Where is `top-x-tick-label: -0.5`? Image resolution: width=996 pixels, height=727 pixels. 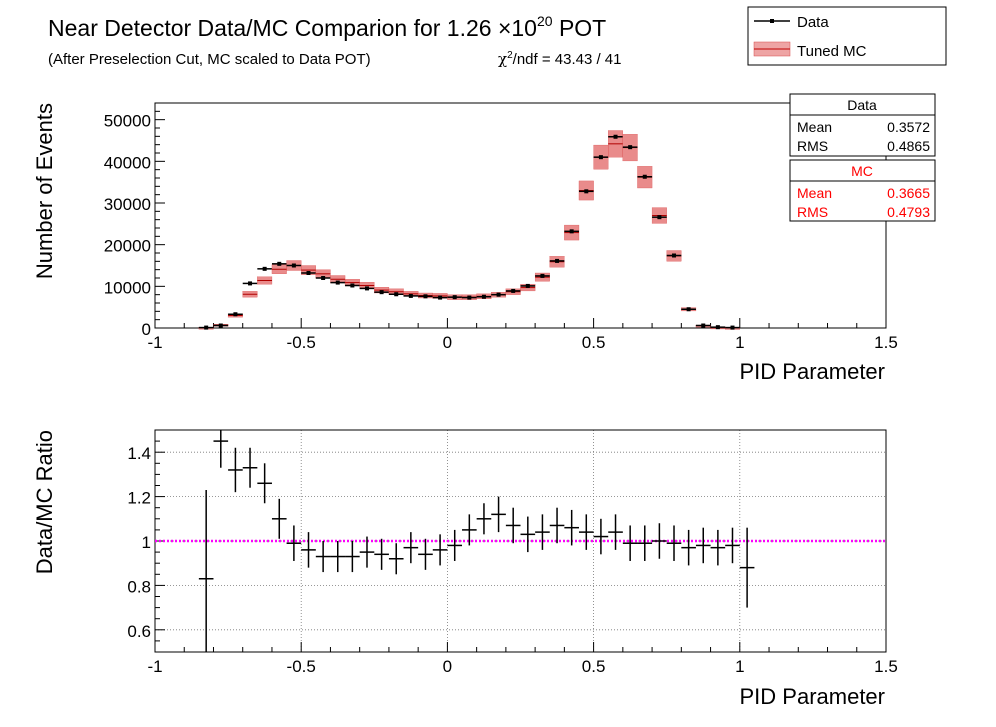
top-x-tick-label: -0.5 is located at coordinates (301, 342).